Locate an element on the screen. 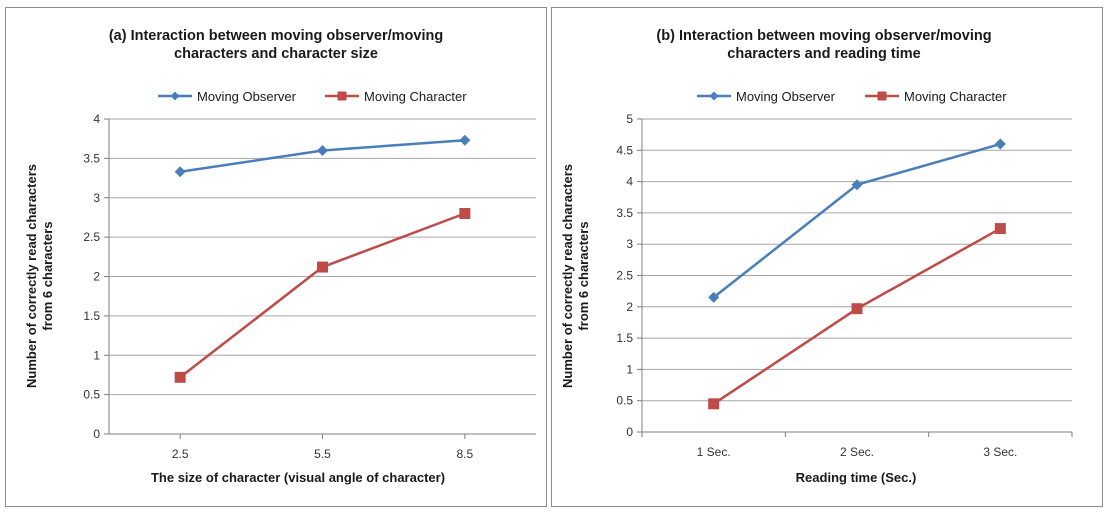 This screenshot has height=516, width=1108. chart-b-y-axis-title-line-2: from 6 characters is located at coordinates (583, 275).